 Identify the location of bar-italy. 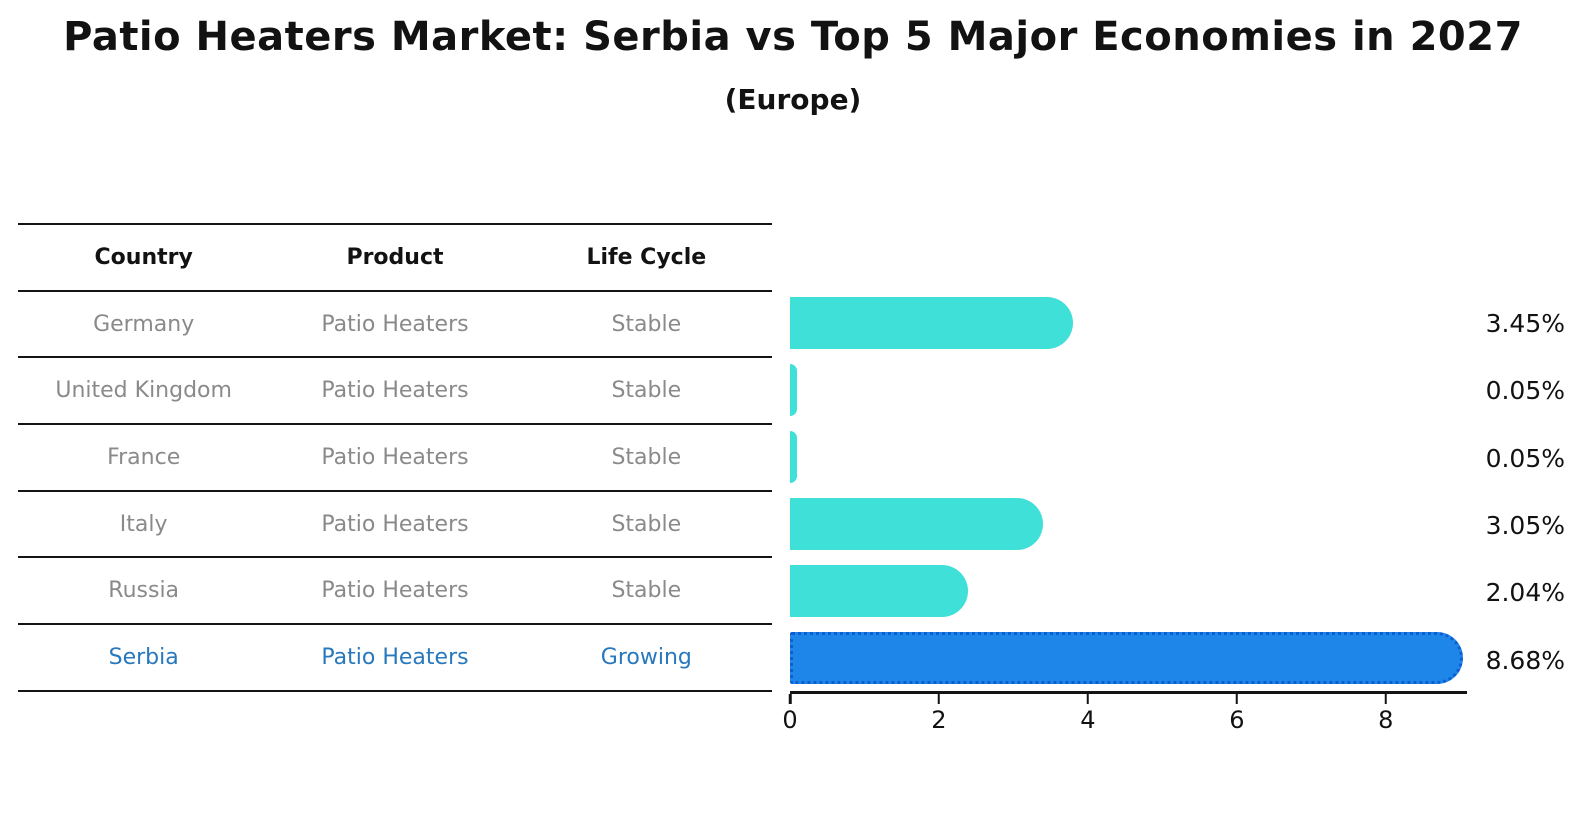
(917, 523).